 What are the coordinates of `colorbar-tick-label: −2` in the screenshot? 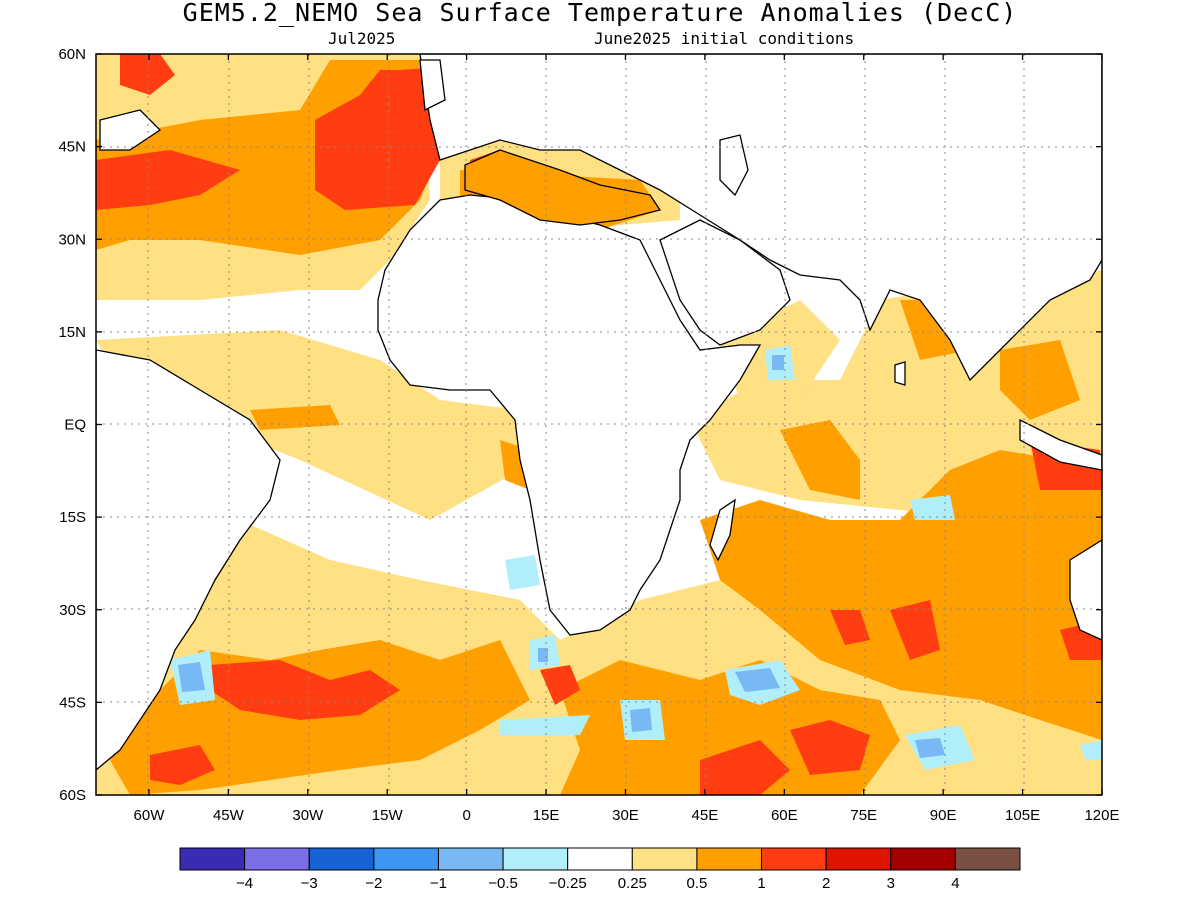 It's located at (373, 883).